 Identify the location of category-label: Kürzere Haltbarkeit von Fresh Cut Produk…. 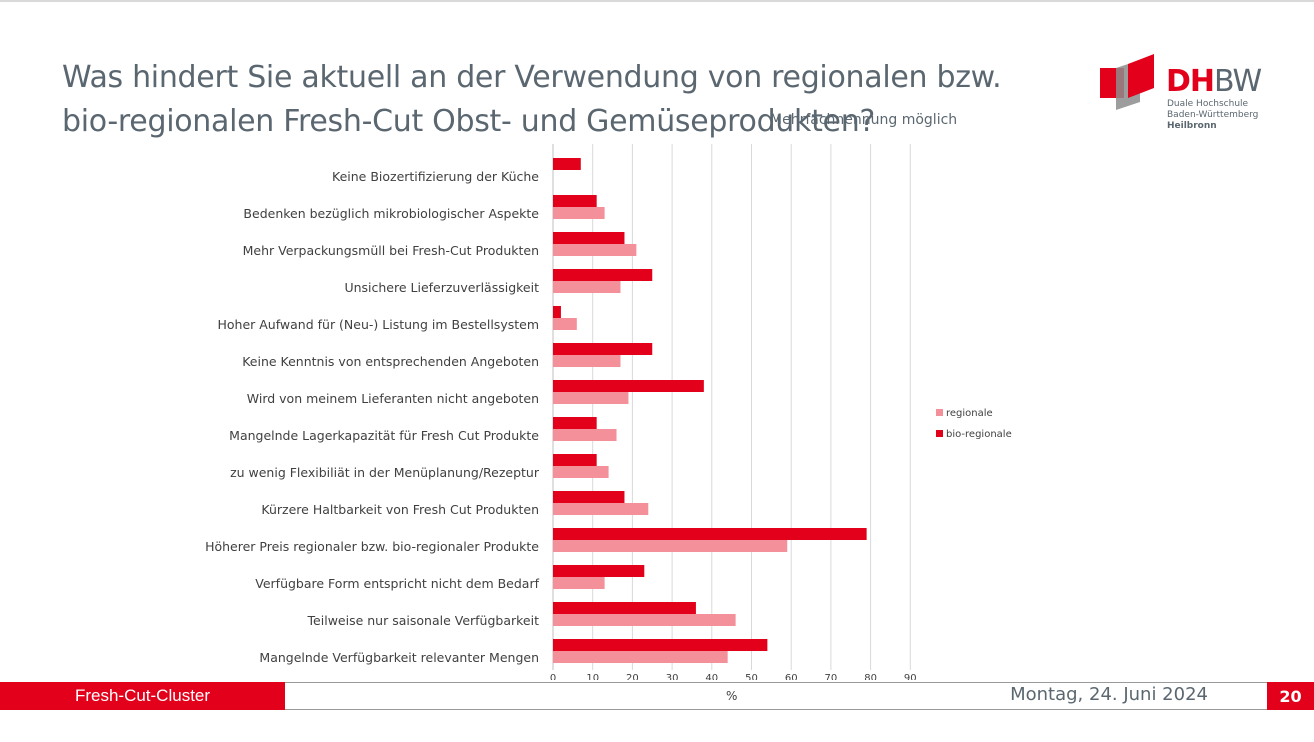
(400, 509).